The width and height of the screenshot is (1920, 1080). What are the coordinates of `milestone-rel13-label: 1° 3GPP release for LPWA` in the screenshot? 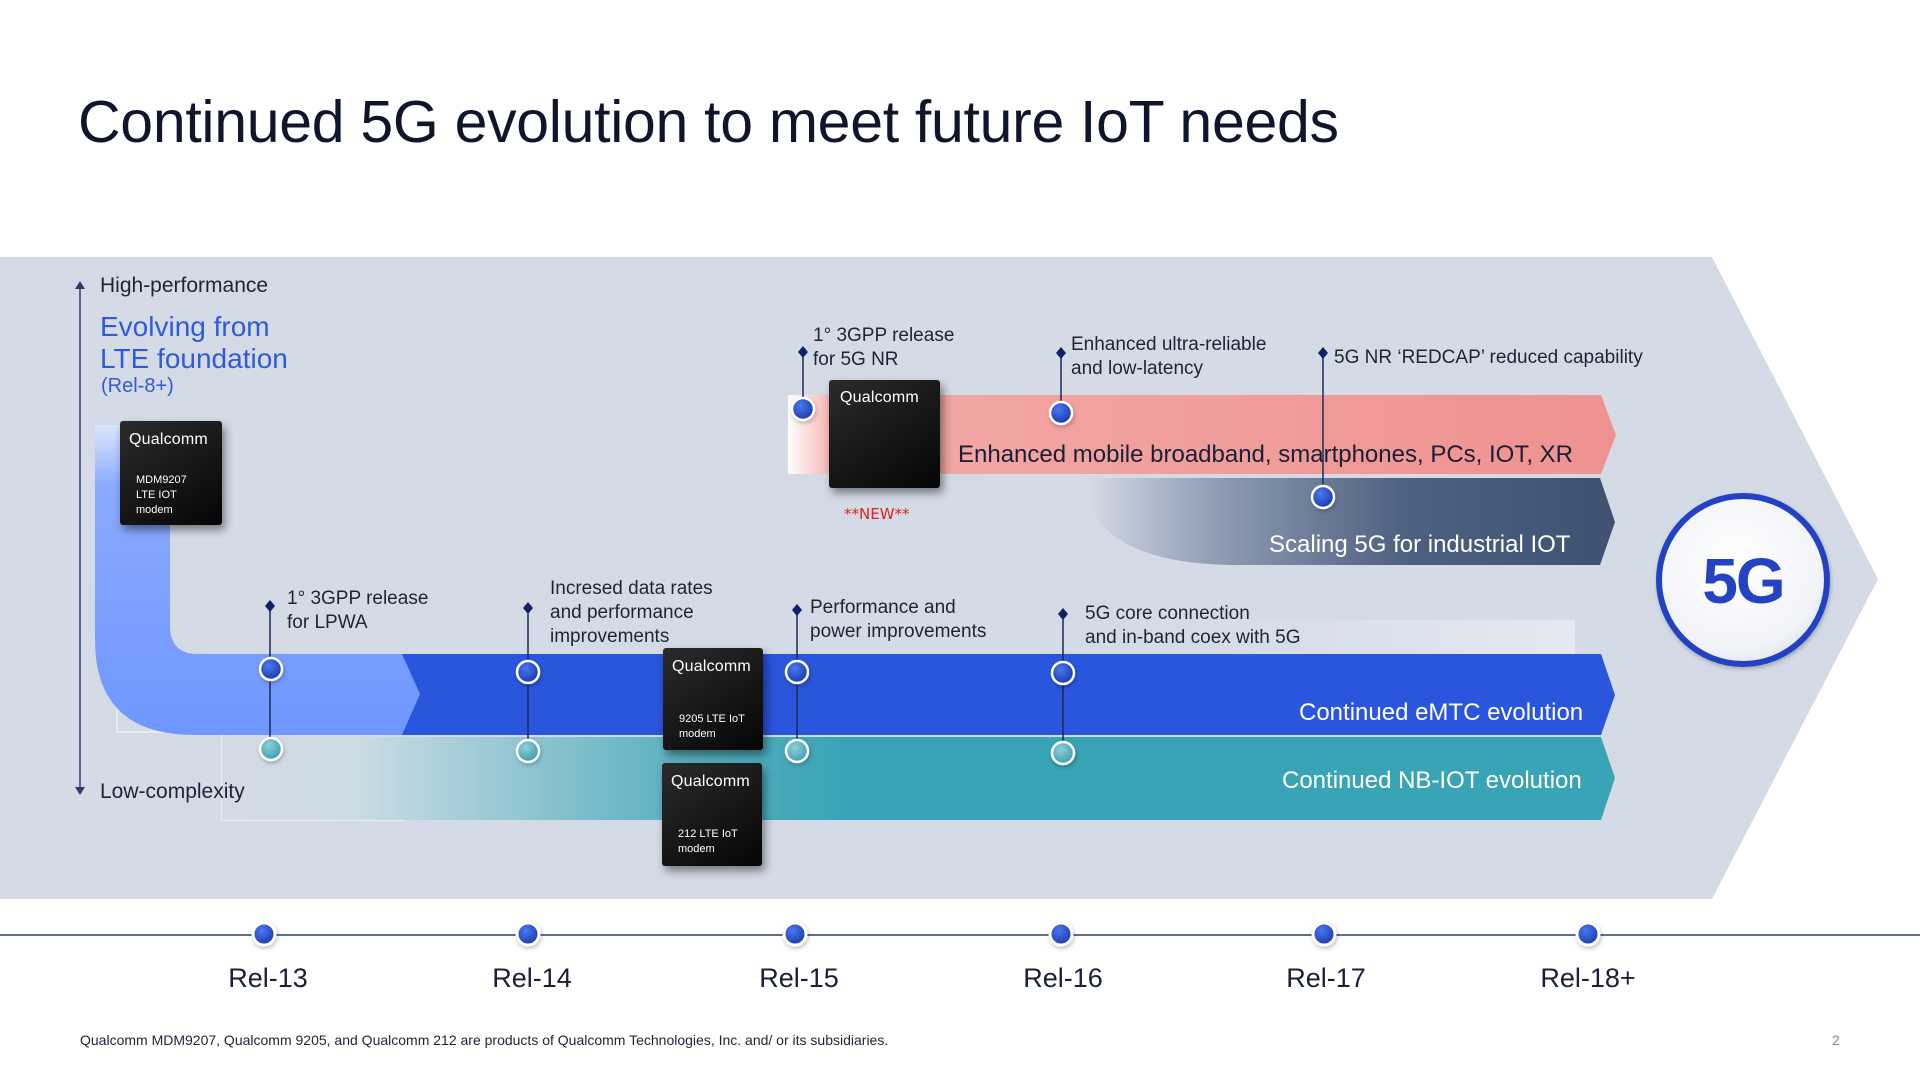 It's located at (358, 610).